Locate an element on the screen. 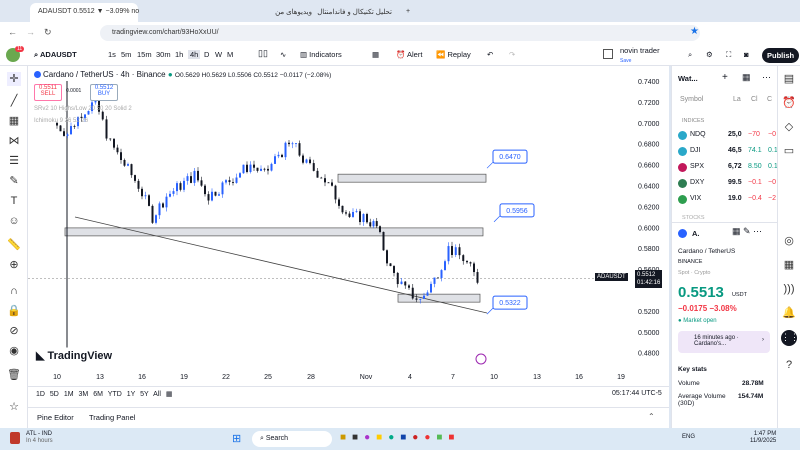  interval-W: W is located at coordinates (219, 54).